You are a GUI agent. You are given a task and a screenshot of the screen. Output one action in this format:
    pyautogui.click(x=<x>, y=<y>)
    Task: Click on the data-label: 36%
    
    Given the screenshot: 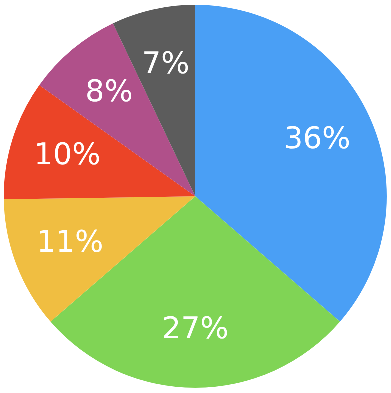 What is the action you would take?
    pyautogui.click(x=317, y=139)
    